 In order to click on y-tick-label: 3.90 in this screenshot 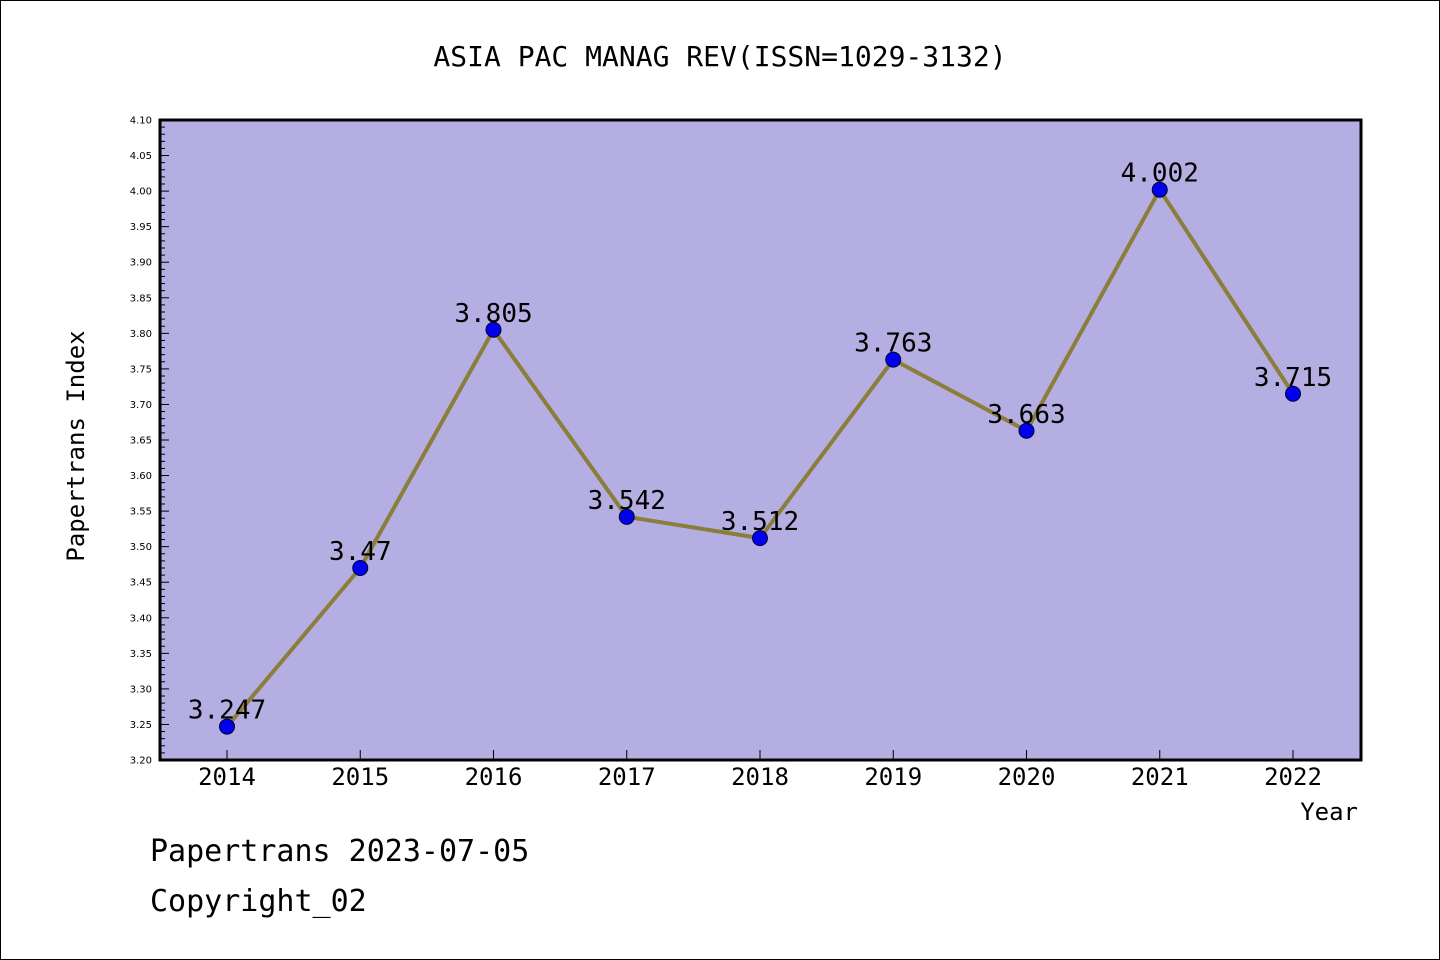, I will do `click(141, 263)`.